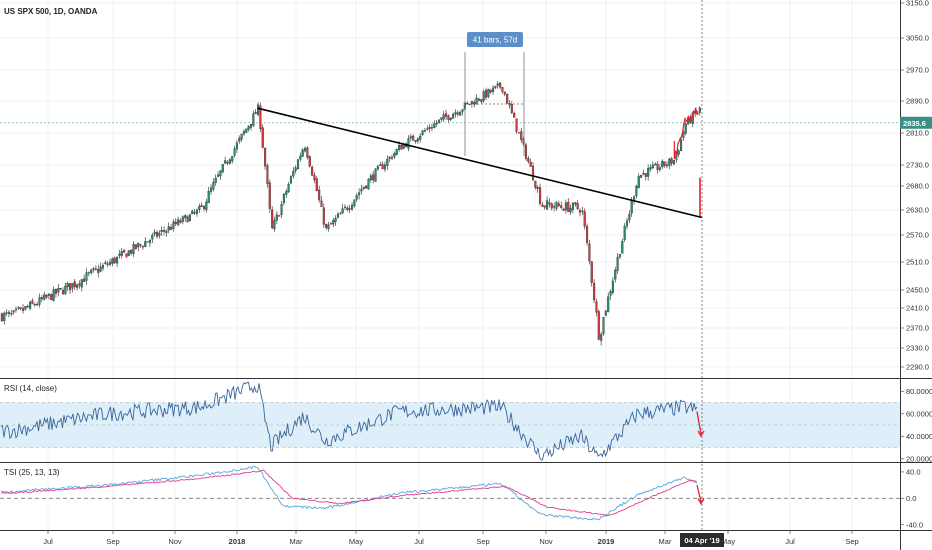 The image size is (932, 550). Describe the element at coordinates (728, 541) in the screenshot. I see `time-tick-label: May` at that location.